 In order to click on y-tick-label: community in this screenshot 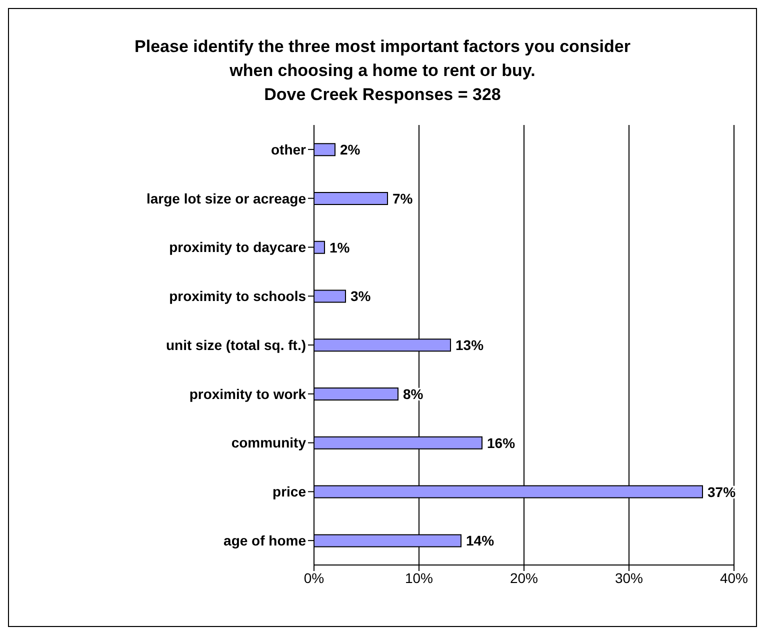, I will do `click(268, 442)`.